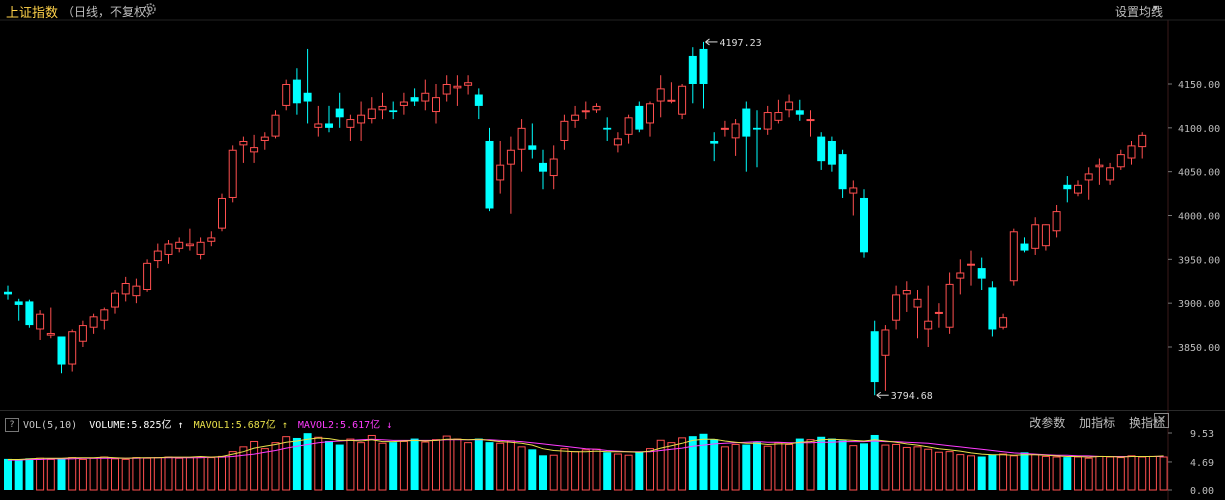 Image resolution: width=1225 pixels, height=500 pixels. I want to click on change-params-button: 改参数, so click(1047, 423).